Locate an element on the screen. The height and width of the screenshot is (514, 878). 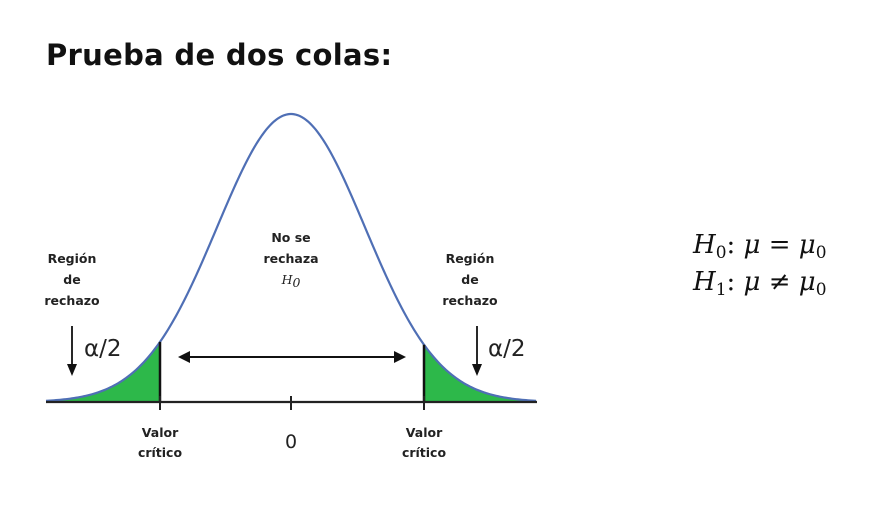
left-critical-value-line1: Valor is located at coordinates (160, 432).